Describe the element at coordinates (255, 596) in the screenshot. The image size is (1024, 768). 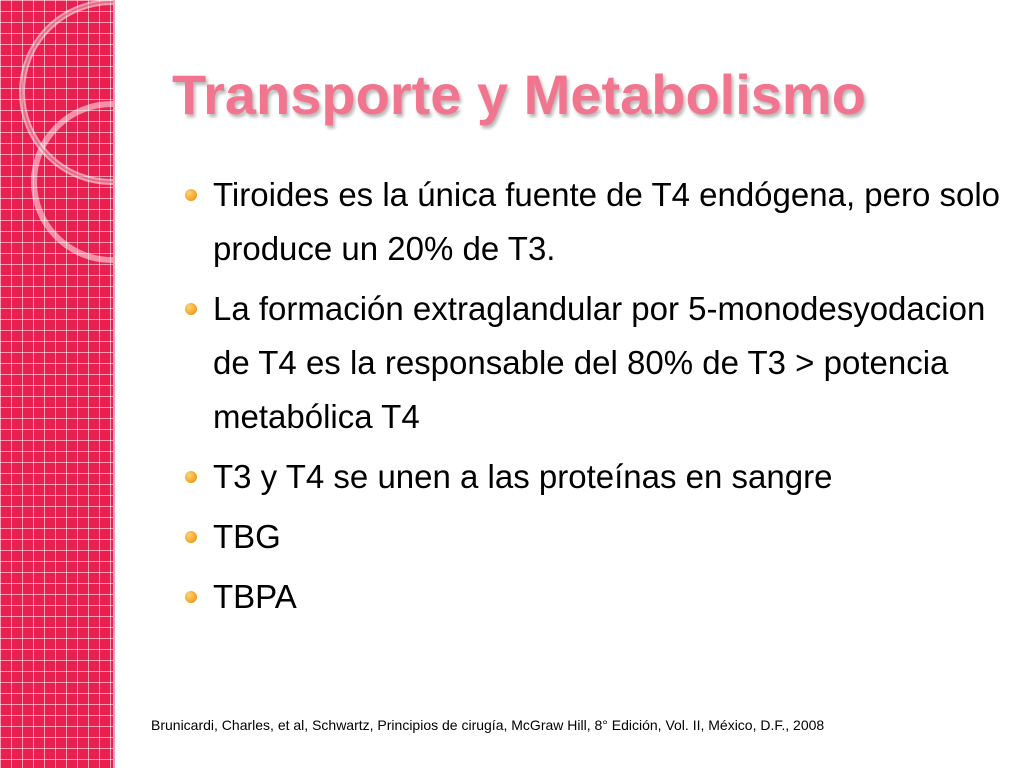
I see `bullet-text: TBPA` at that location.